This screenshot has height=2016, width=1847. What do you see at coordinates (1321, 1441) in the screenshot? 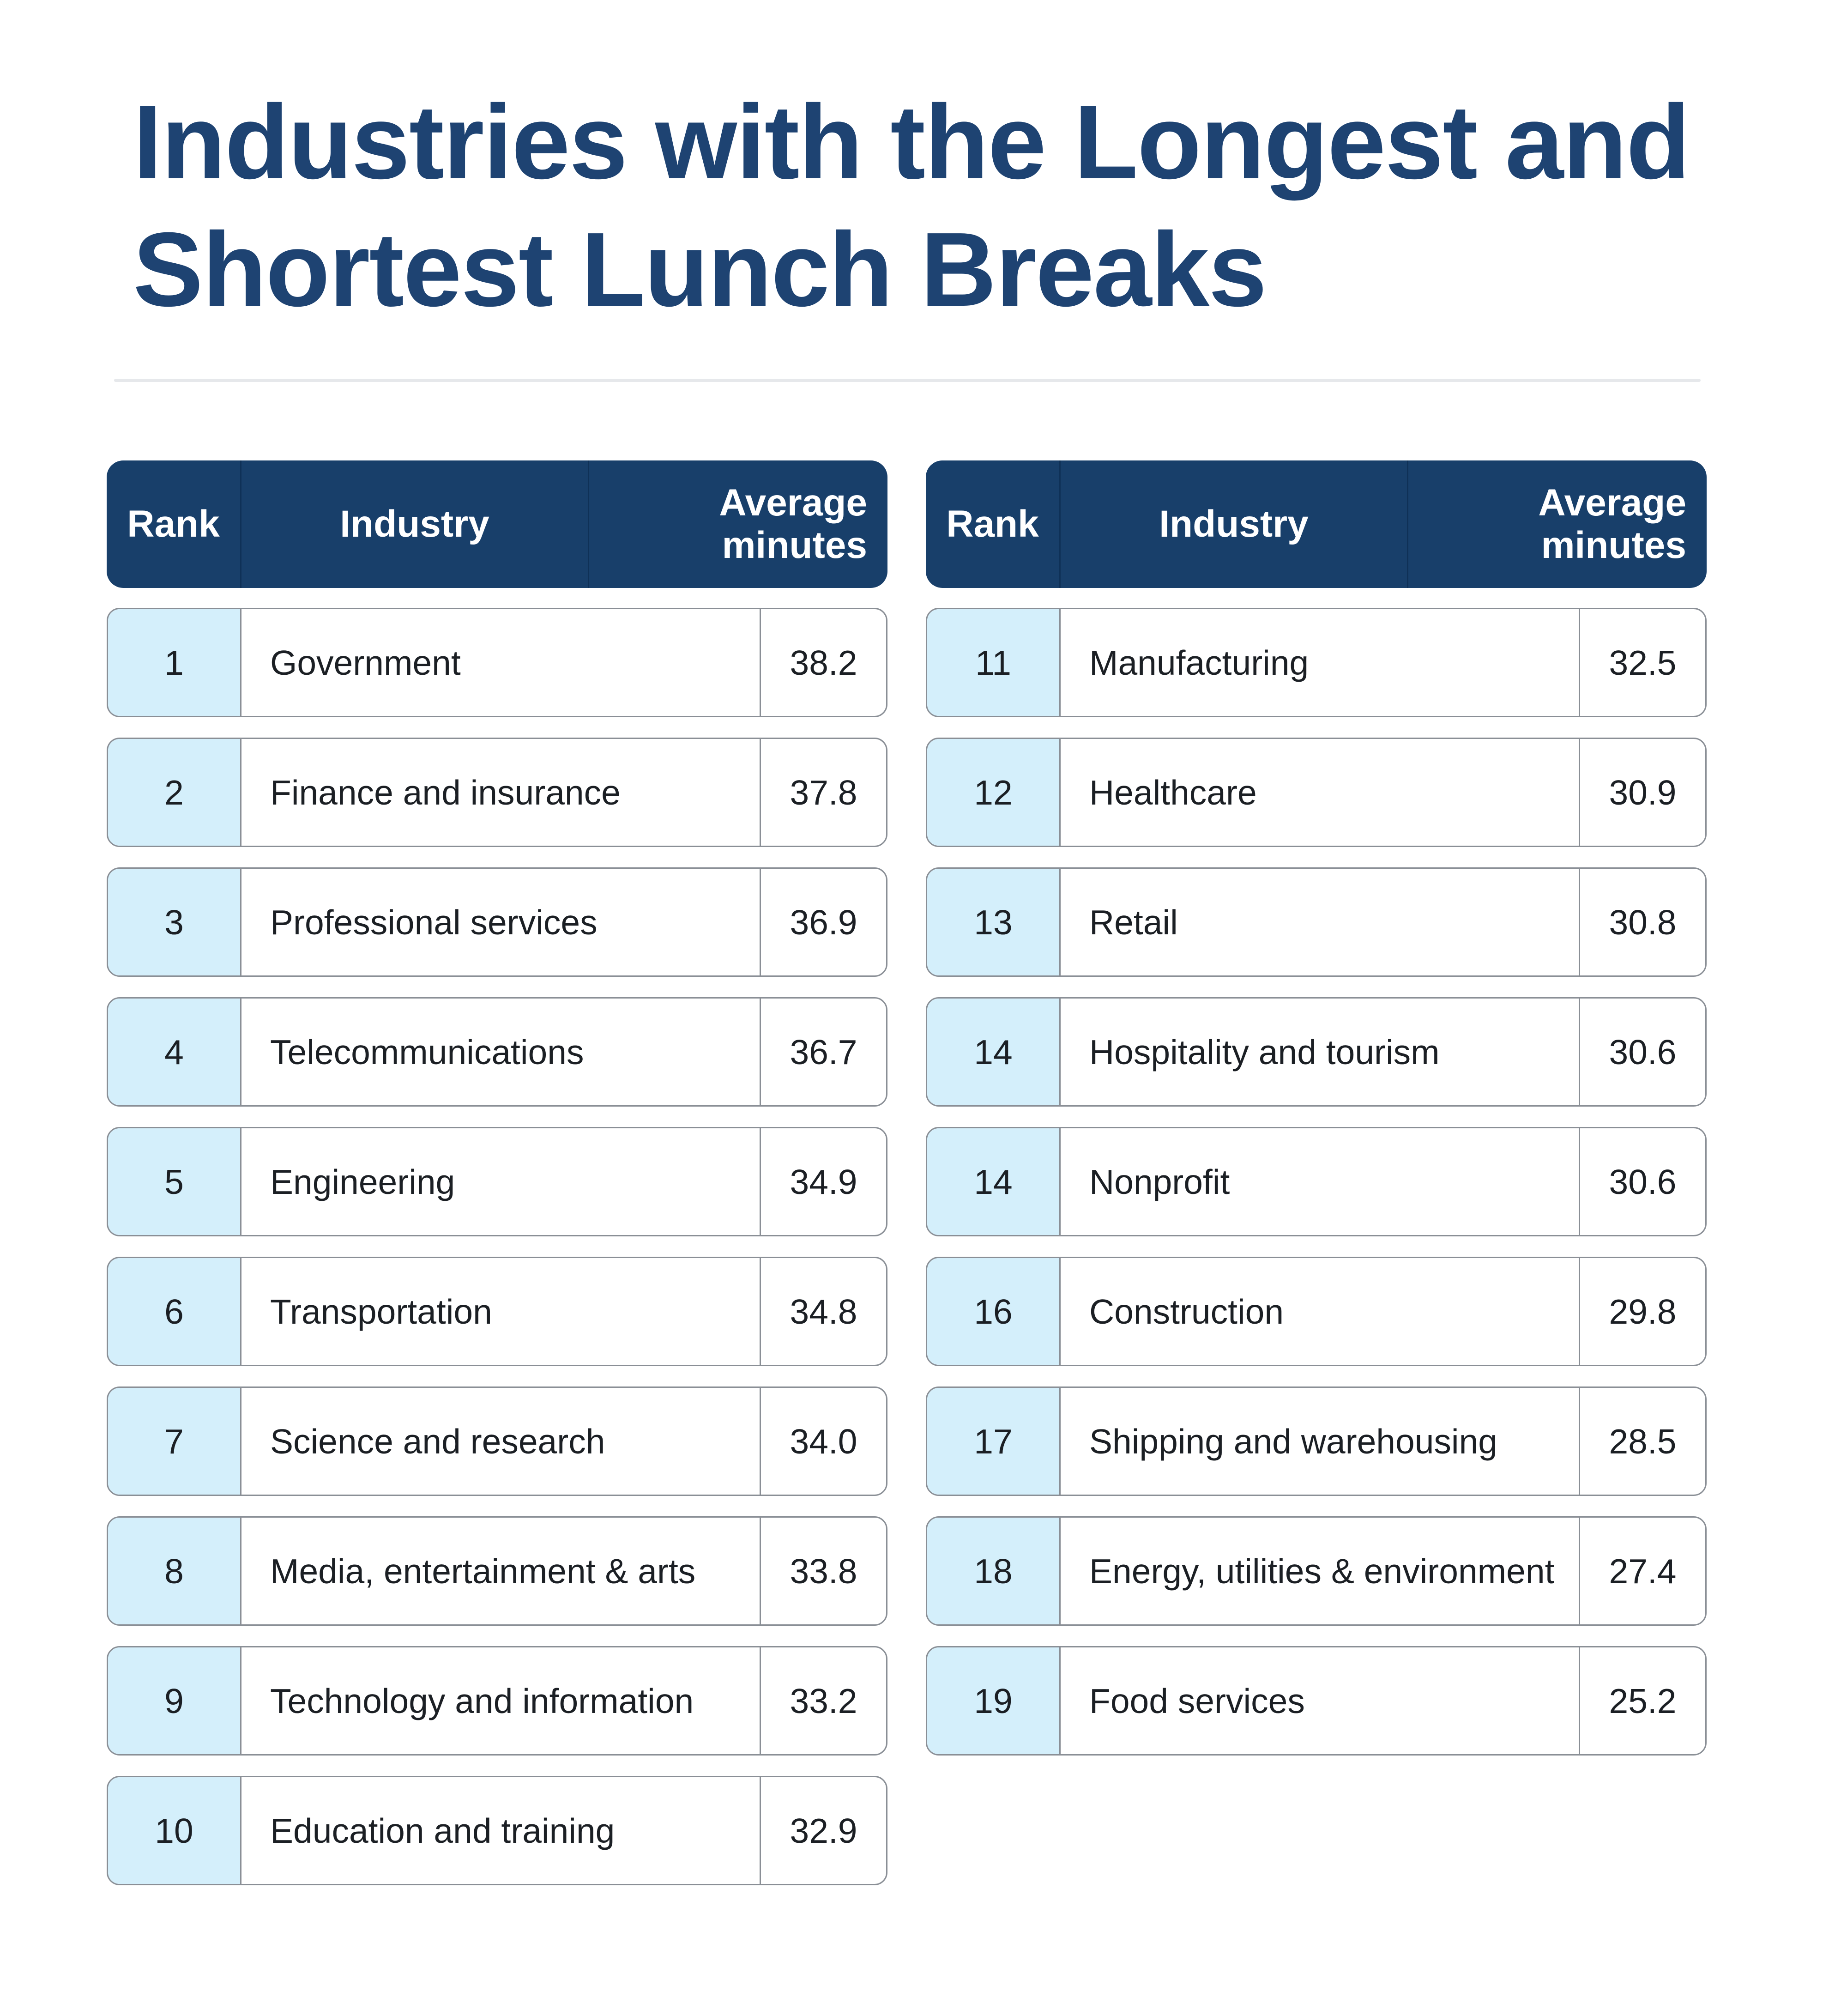
I see `industry-cell: Shipping and warehousing` at bounding box center [1321, 1441].